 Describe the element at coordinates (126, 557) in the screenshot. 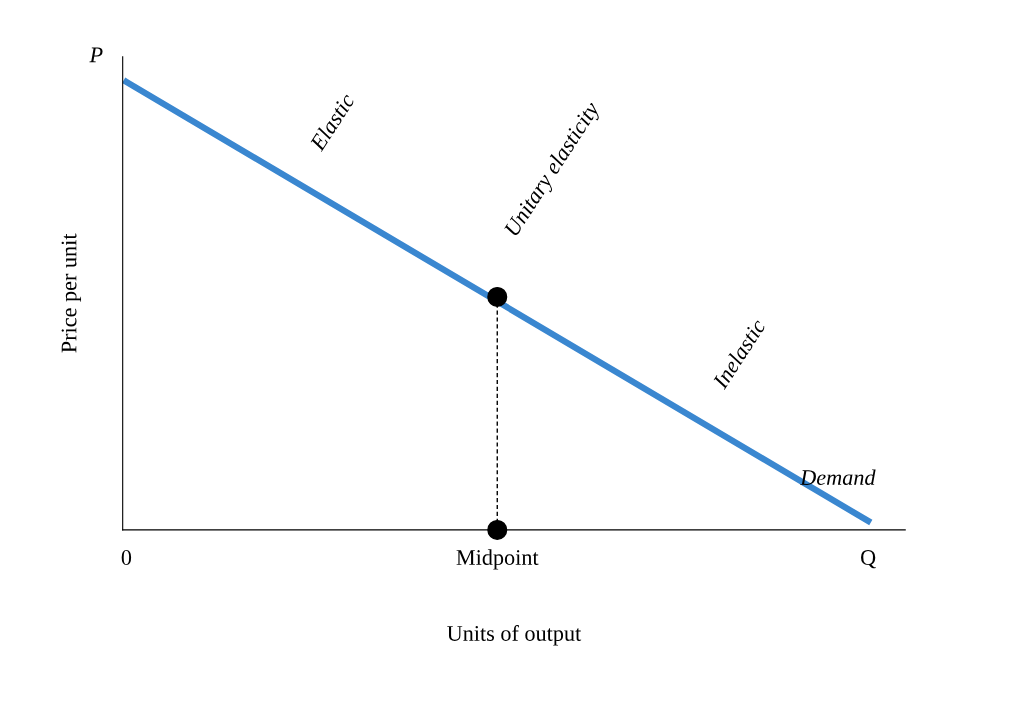

I see `x-tick-label: 0` at that location.